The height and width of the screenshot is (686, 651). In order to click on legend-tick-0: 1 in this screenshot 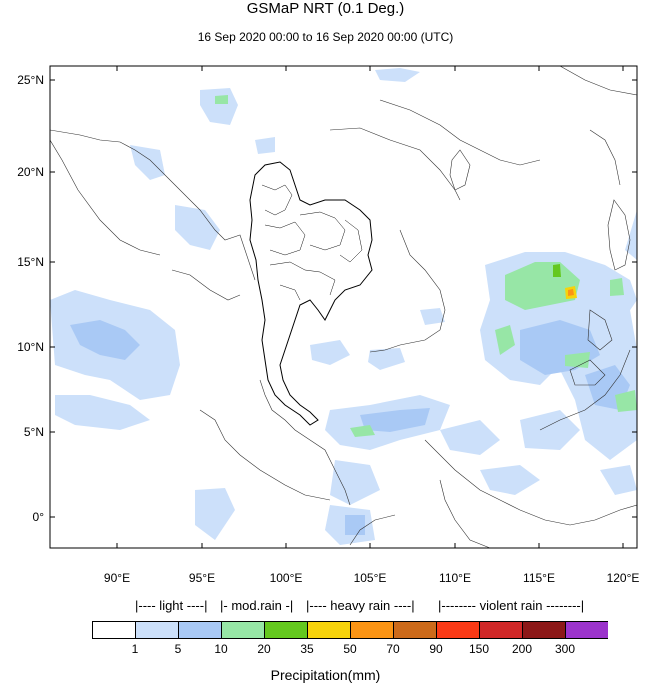, I will do `click(135, 649)`.